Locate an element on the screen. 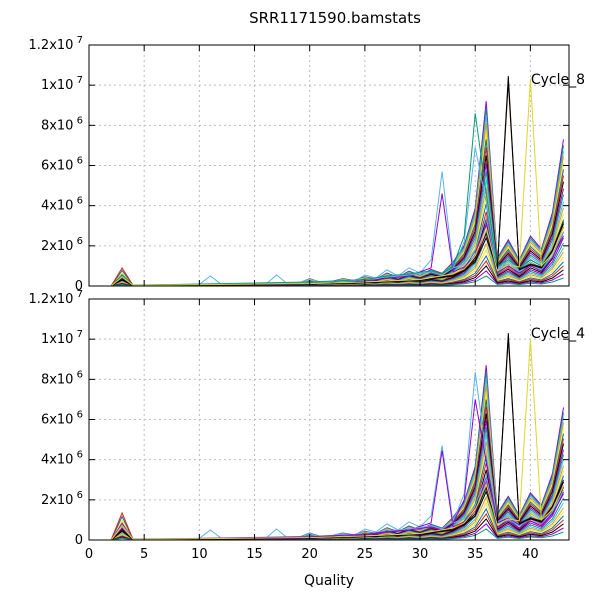  x-axis-label: Quality is located at coordinates (329, 581).